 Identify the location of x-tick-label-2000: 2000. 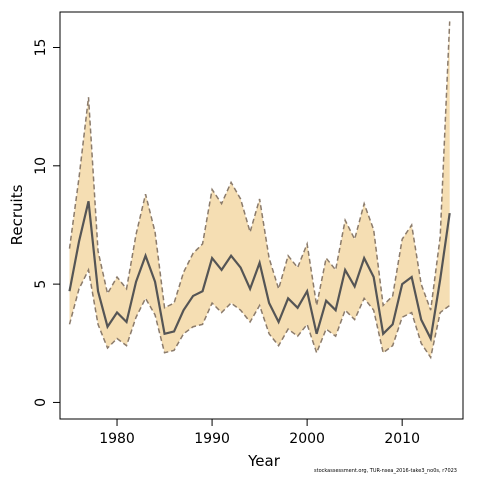
(307, 439).